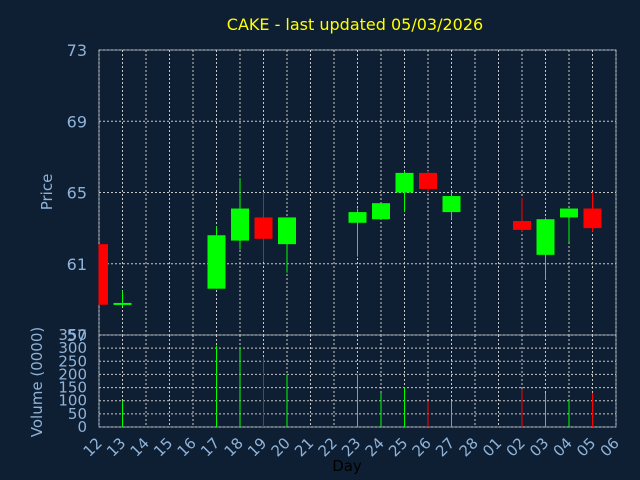  What do you see at coordinates (234, 447) in the screenshot?
I see `x-tick-label: 18` at bounding box center [234, 447].